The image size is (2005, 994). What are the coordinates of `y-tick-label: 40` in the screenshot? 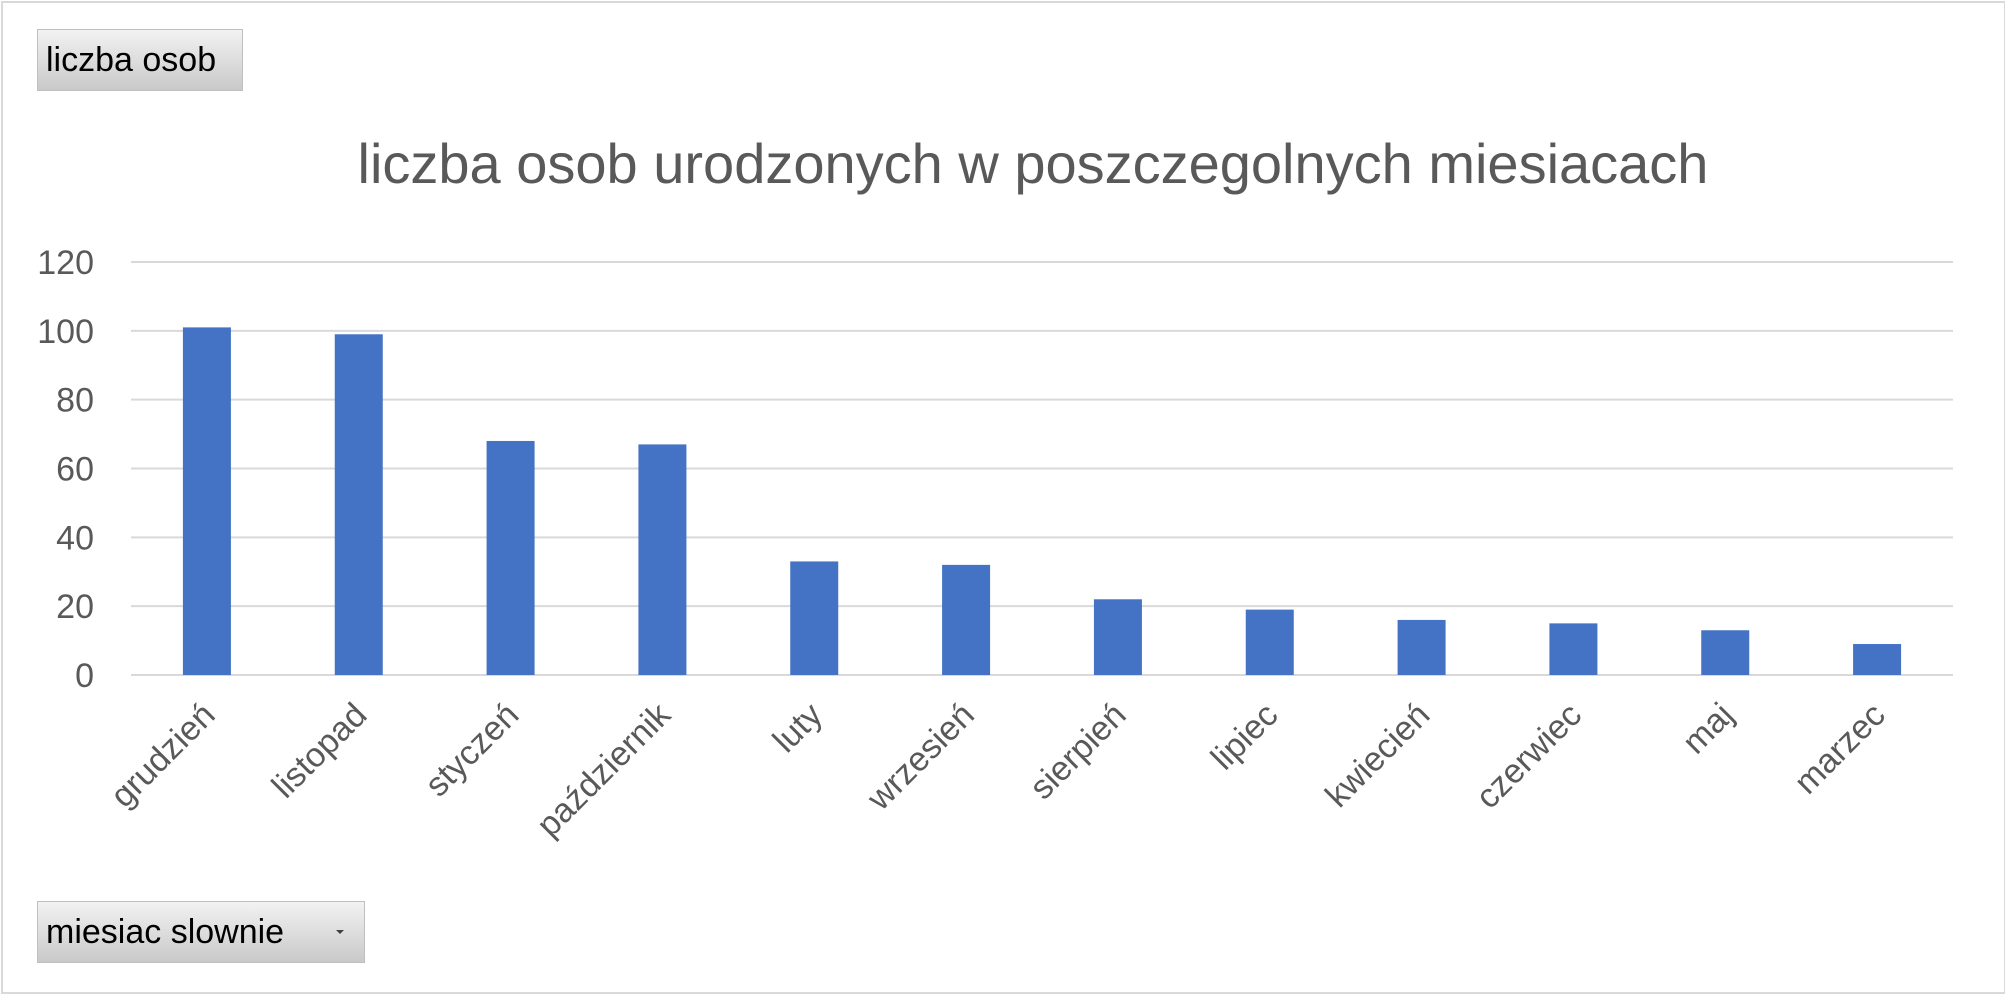 It's located at (75, 538).